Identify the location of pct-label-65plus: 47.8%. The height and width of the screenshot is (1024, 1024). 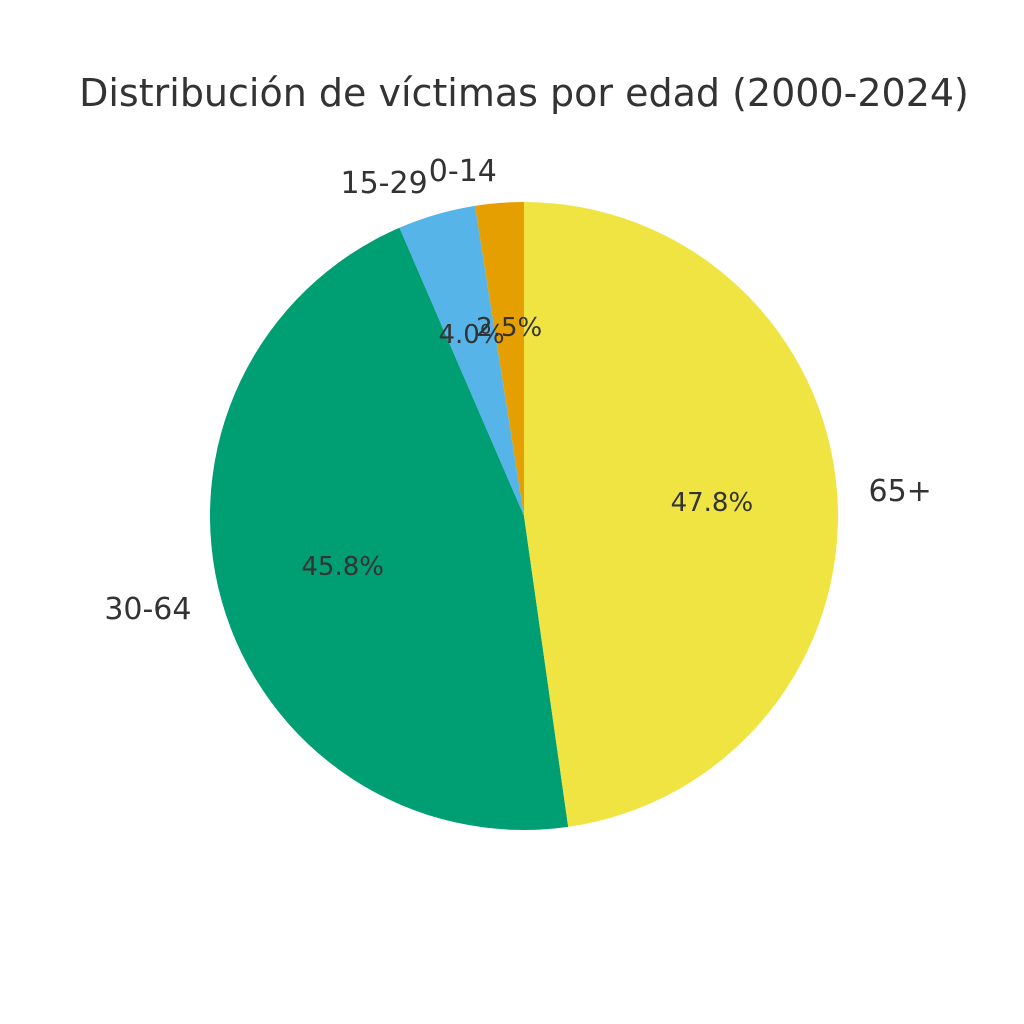
(712, 502).